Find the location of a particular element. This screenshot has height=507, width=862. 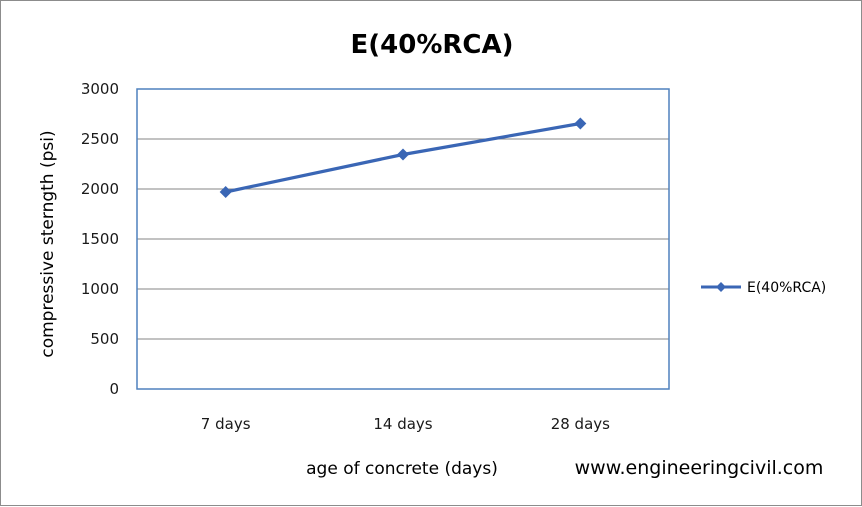

y-tick-label: 0 is located at coordinates (114, 389).